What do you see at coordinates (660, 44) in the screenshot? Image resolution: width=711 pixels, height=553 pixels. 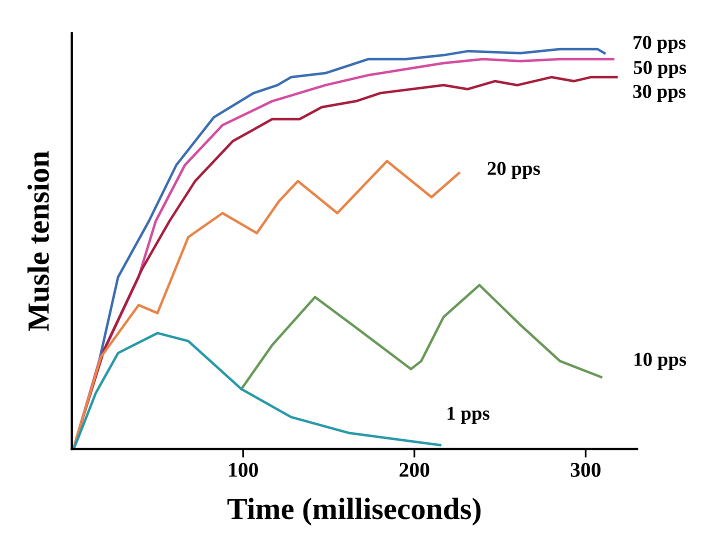 I see `series-label: 70 pps` at bounding box center [660, 44].